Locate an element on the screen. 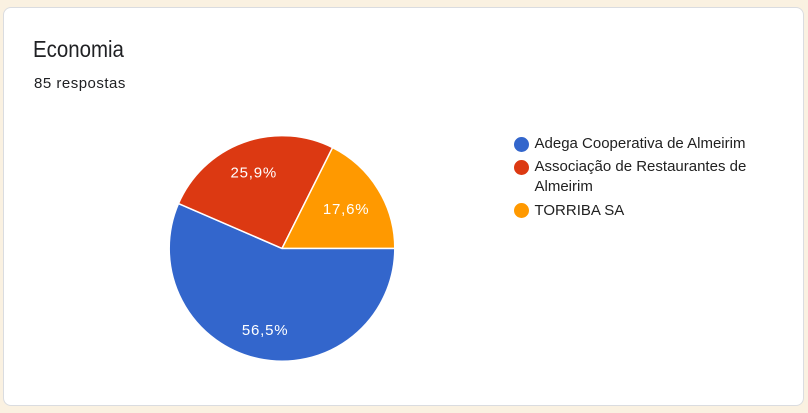  svg-text: 56,5% is located at coordinates (265, 330).